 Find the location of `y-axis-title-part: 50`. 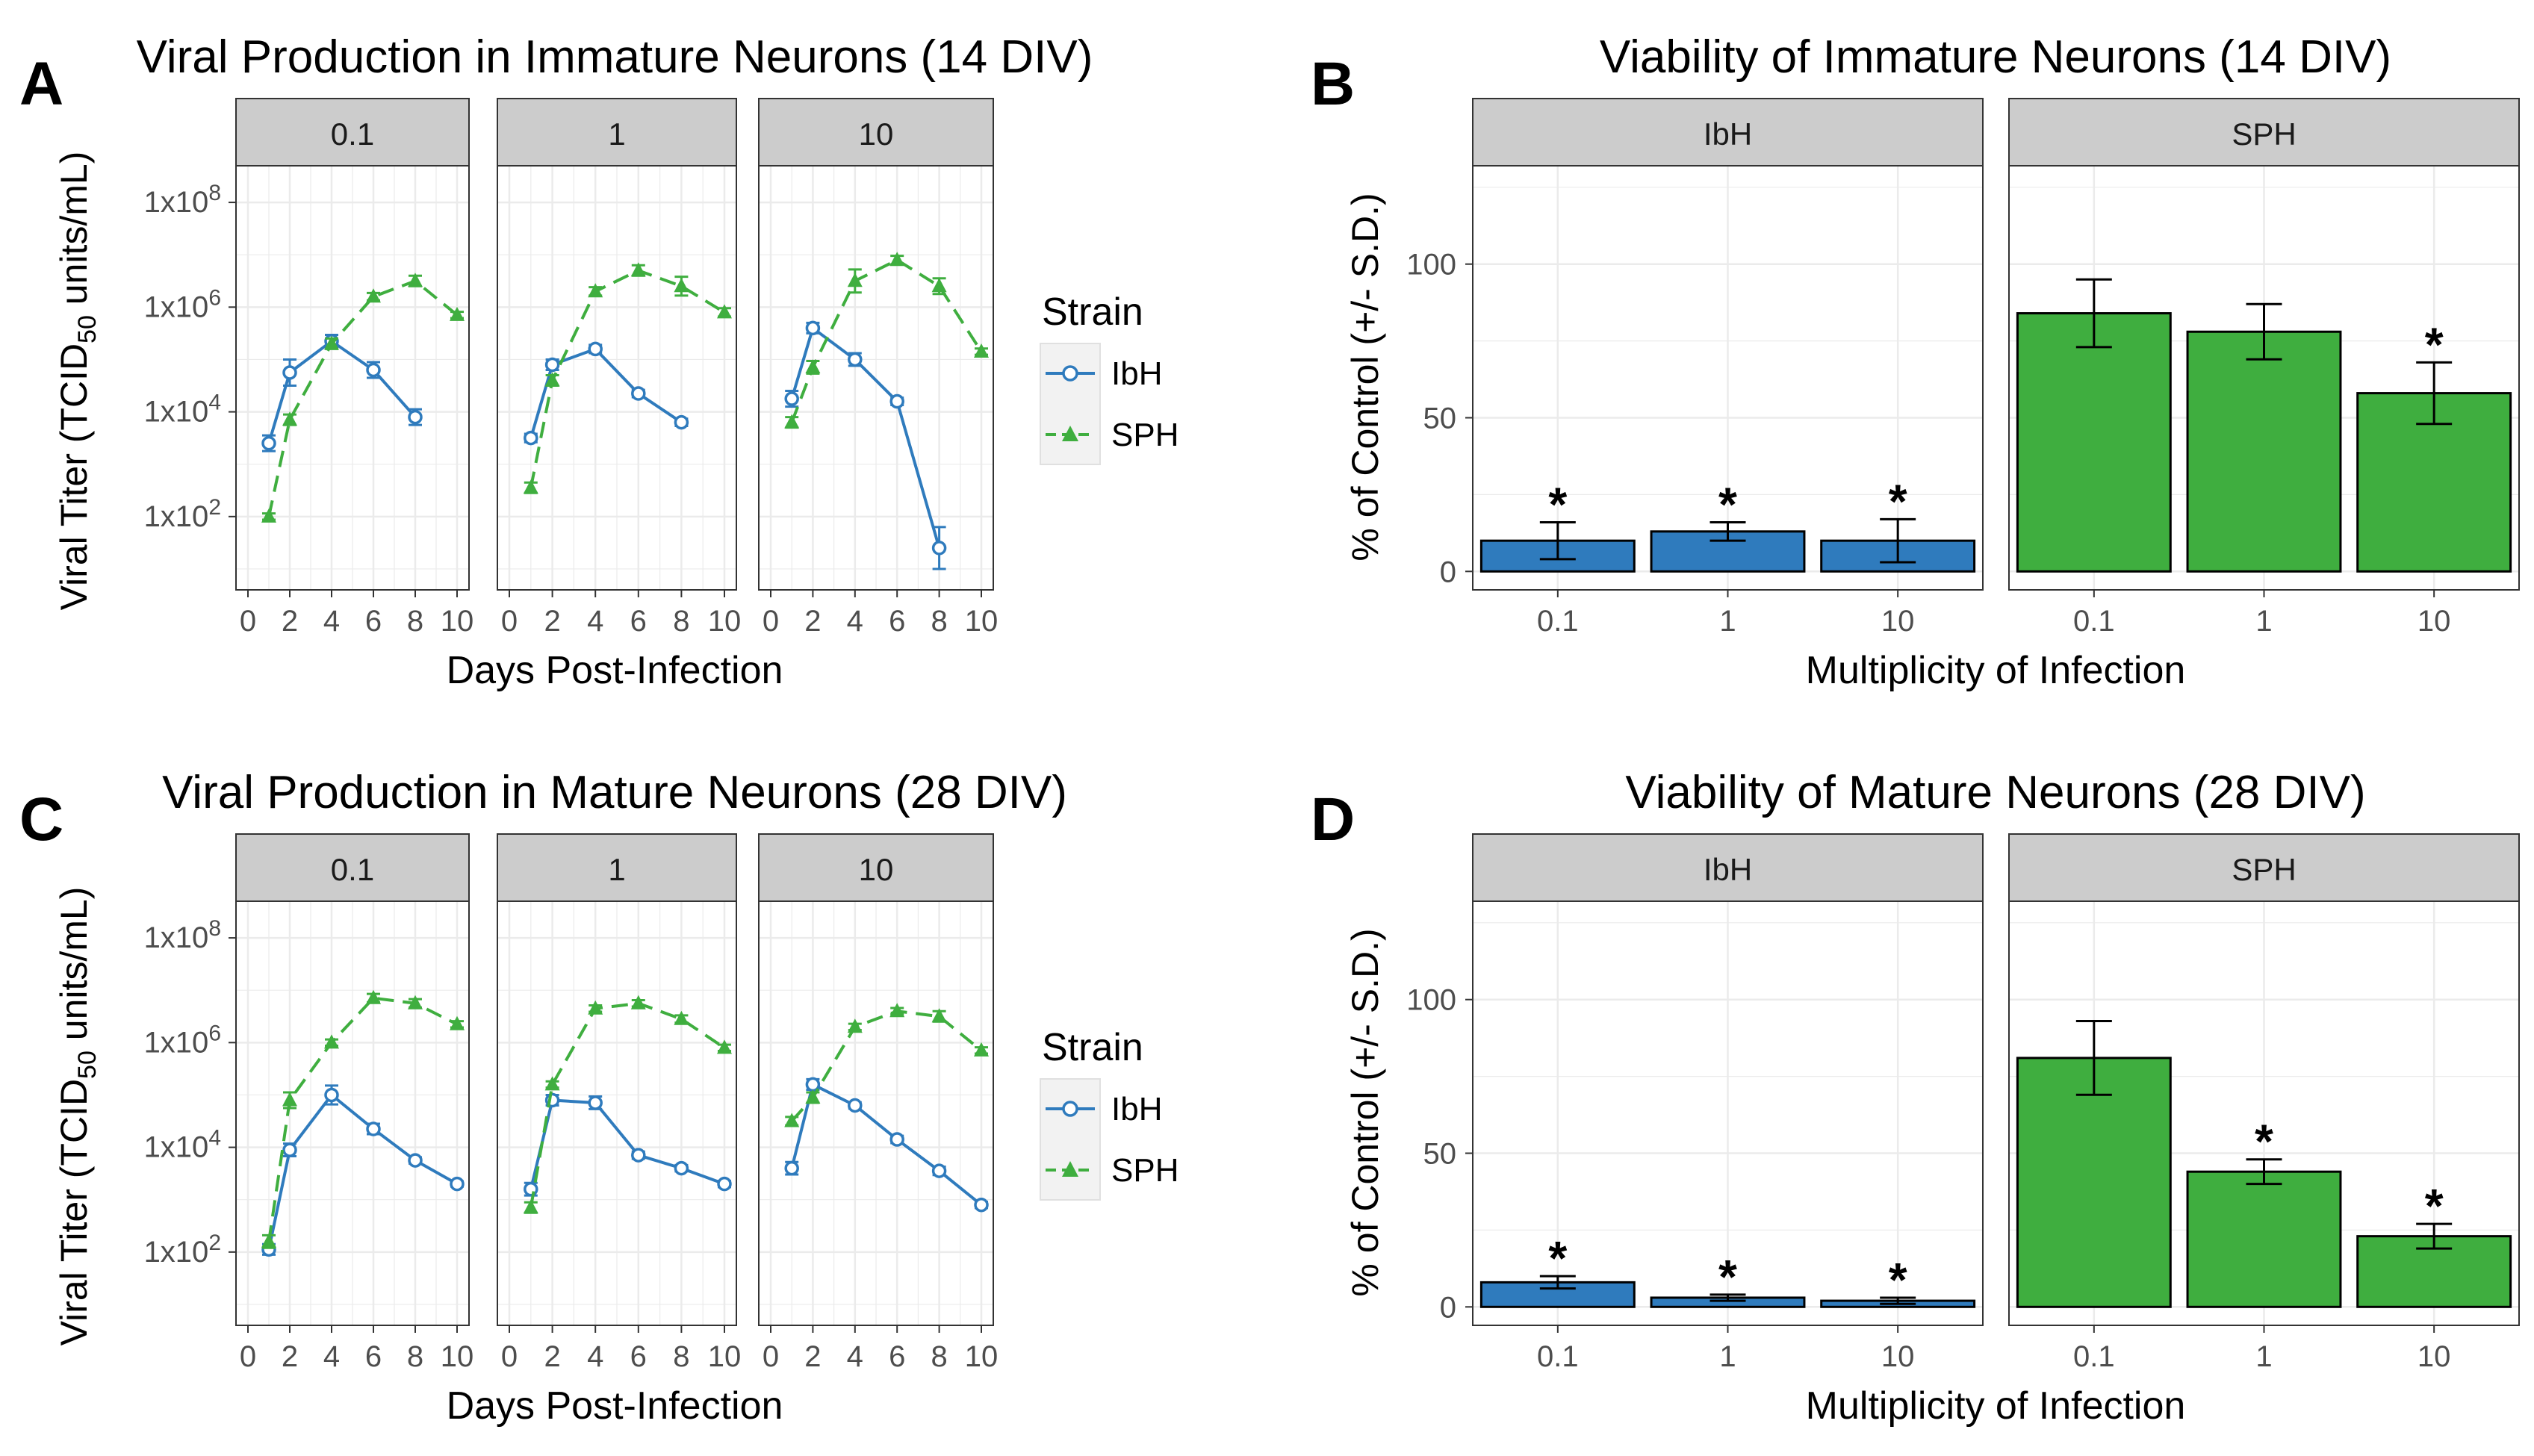

y-axis-title-part: 50 is located at coordinates (87, 1065).